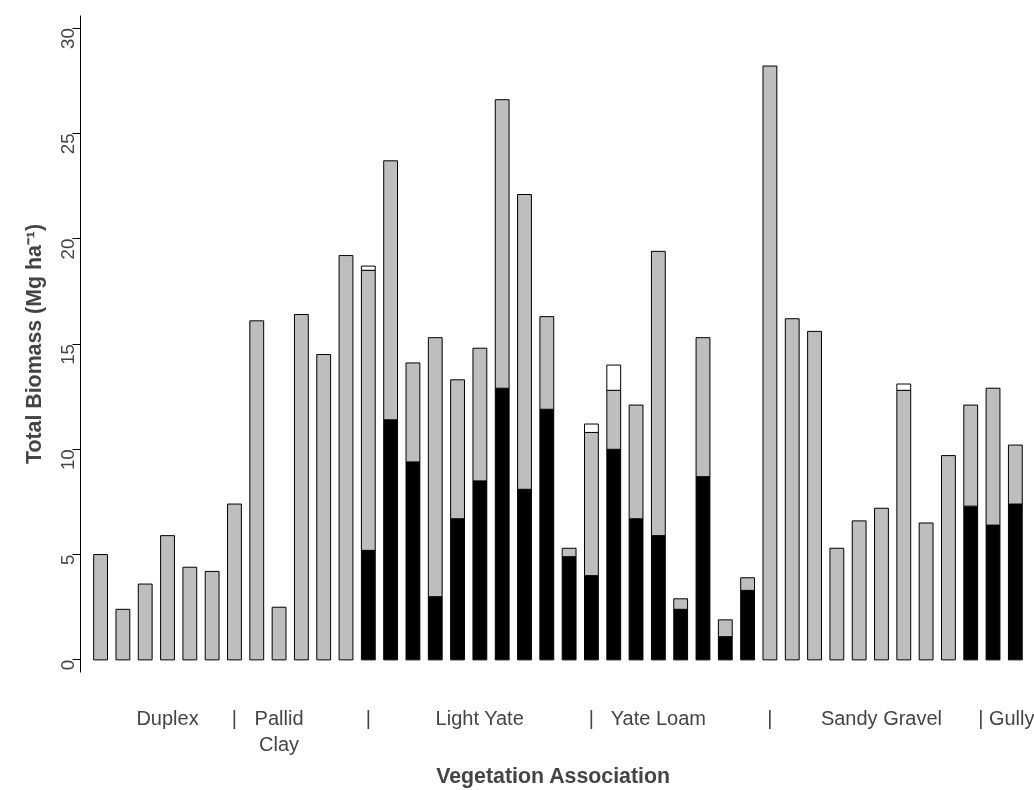  Describe the element at coordinates (167, 717) in the screenshot. I see `x-tick-label: Duplex` at that location.